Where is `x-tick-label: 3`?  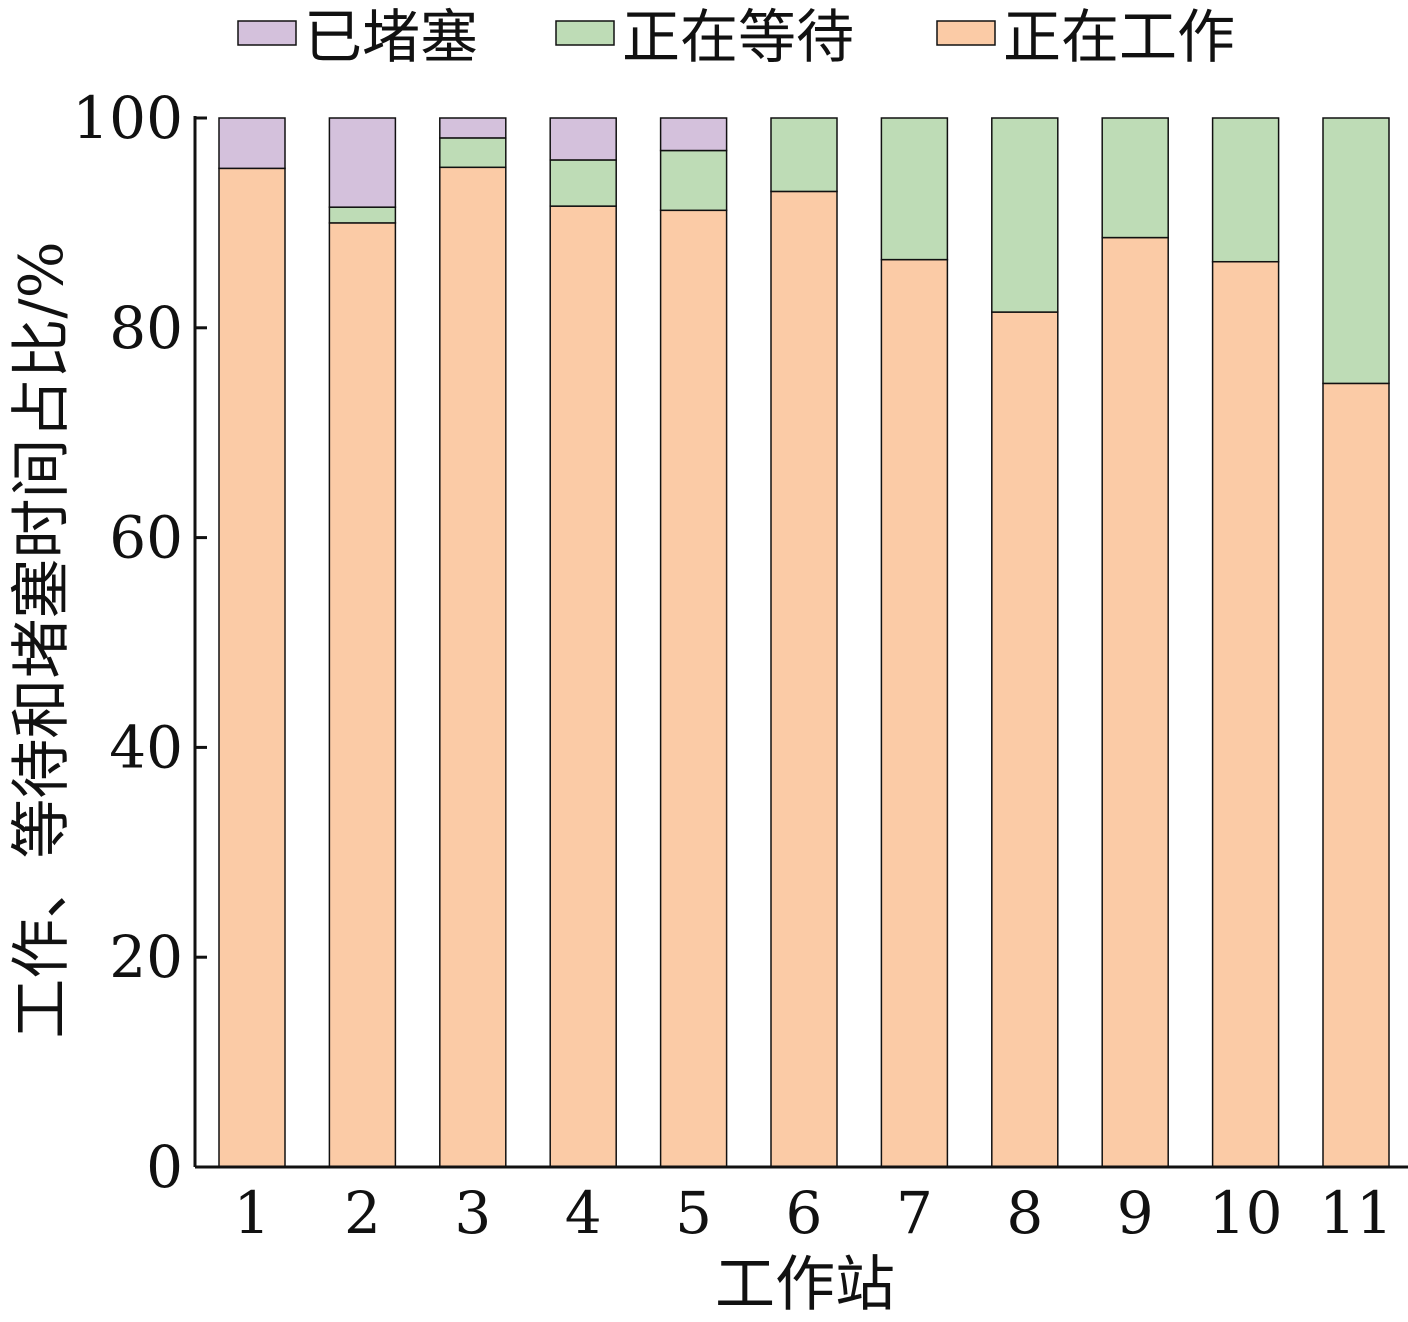
x-tick-label: 3 is located at coordinates (472, 1213).